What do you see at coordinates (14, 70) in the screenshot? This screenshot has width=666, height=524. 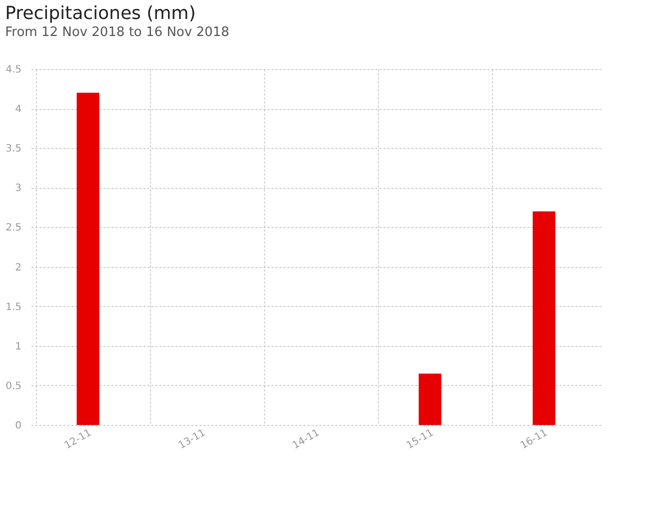 I see `y-tick-label: 4.5` at bounding box center [14, 70].